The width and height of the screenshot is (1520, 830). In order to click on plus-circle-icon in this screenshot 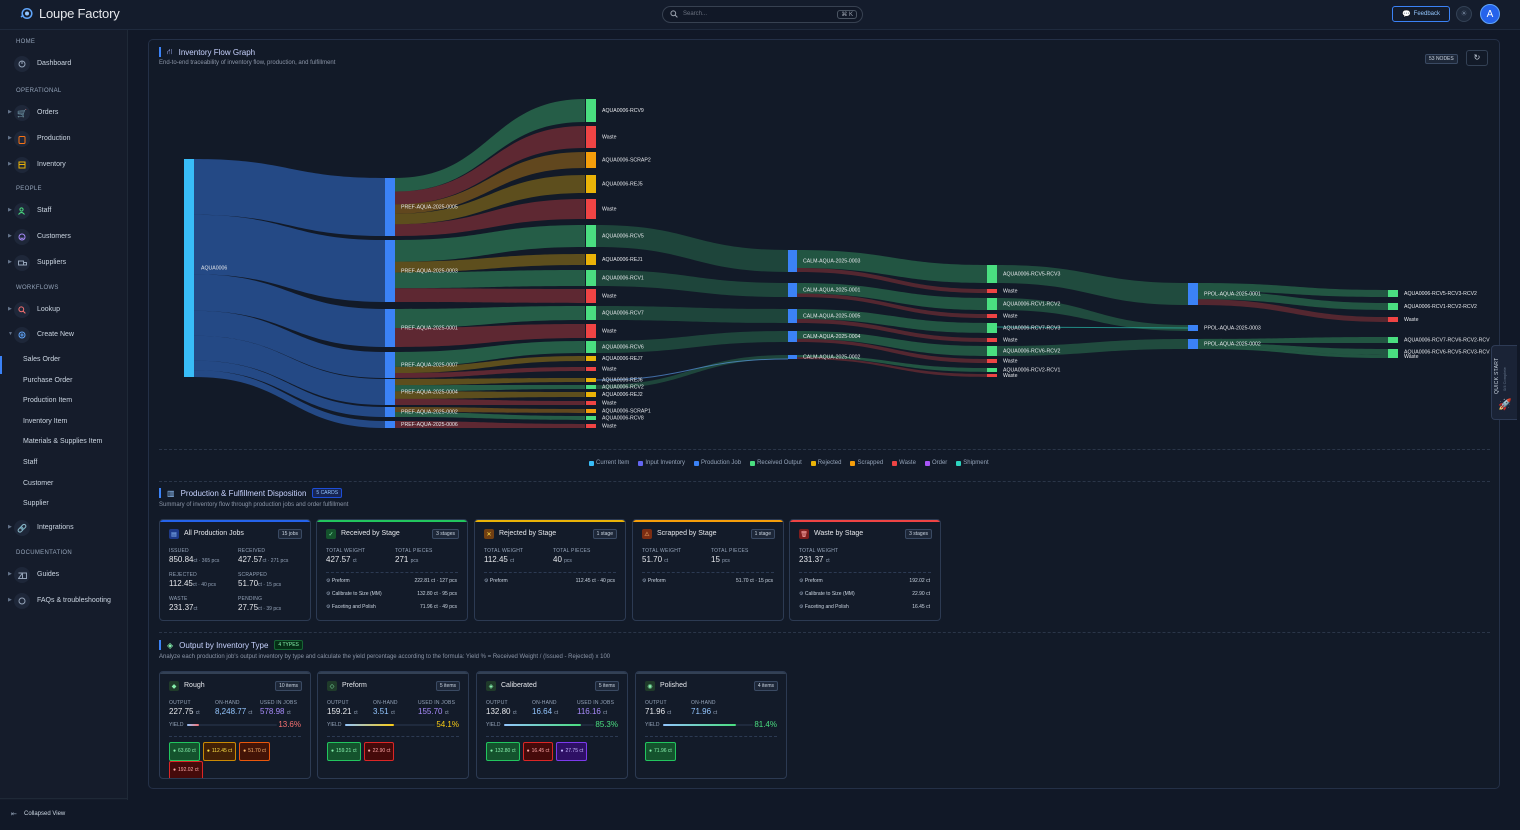, I will do `click(22, 335)`.